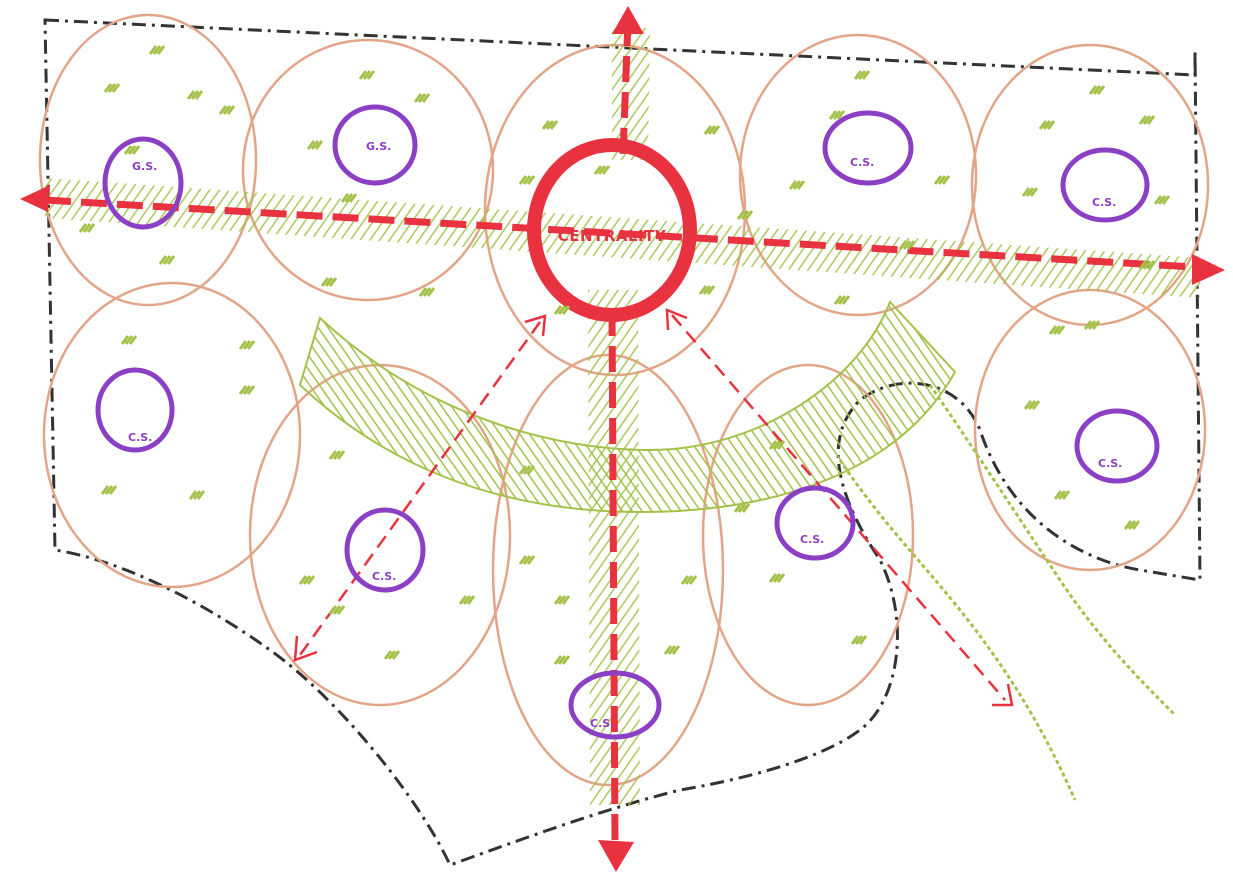 The width and height of the screenshot is (1233, 880). I want to click on centrality-label: CENTRALITY, so click(612, 236).